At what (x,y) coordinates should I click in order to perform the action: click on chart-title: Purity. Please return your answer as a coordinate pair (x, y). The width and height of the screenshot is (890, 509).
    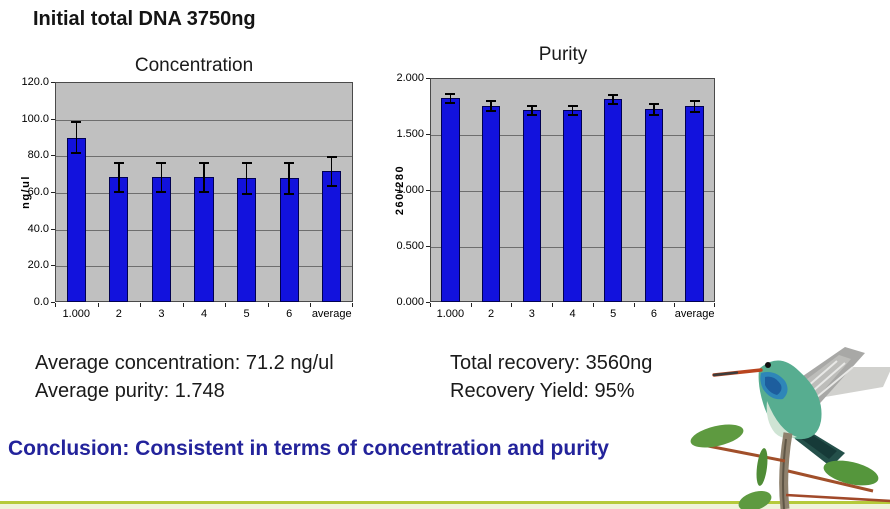
    Looking at the image, I should click on (563, 54).